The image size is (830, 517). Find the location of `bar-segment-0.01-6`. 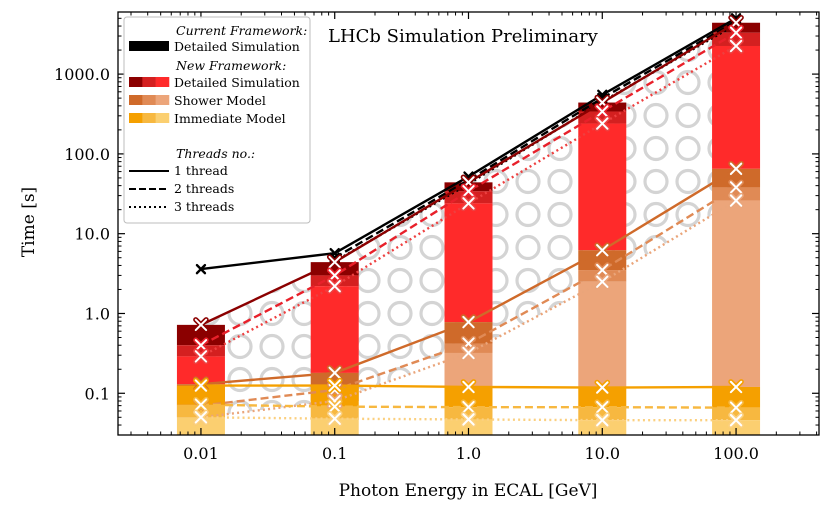

bar-segment-0.01-6 is located at coordinates (200, 395).